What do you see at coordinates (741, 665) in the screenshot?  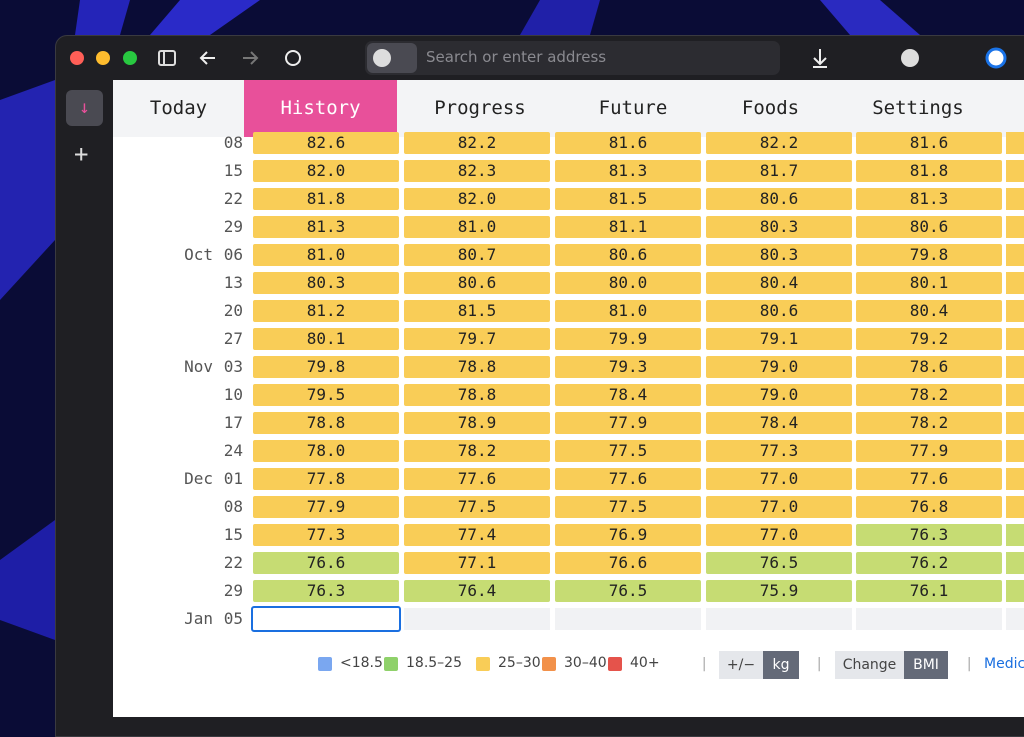 I see `toggle-button: +/−` at bounding box center [741, 665].